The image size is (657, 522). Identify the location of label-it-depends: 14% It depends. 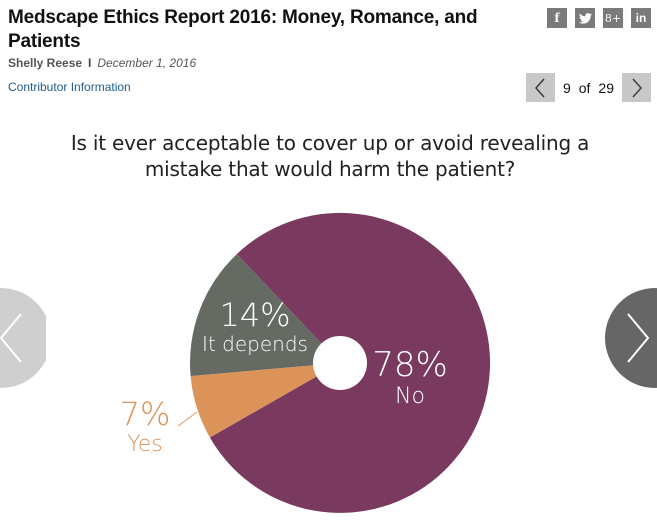
(255, 327).